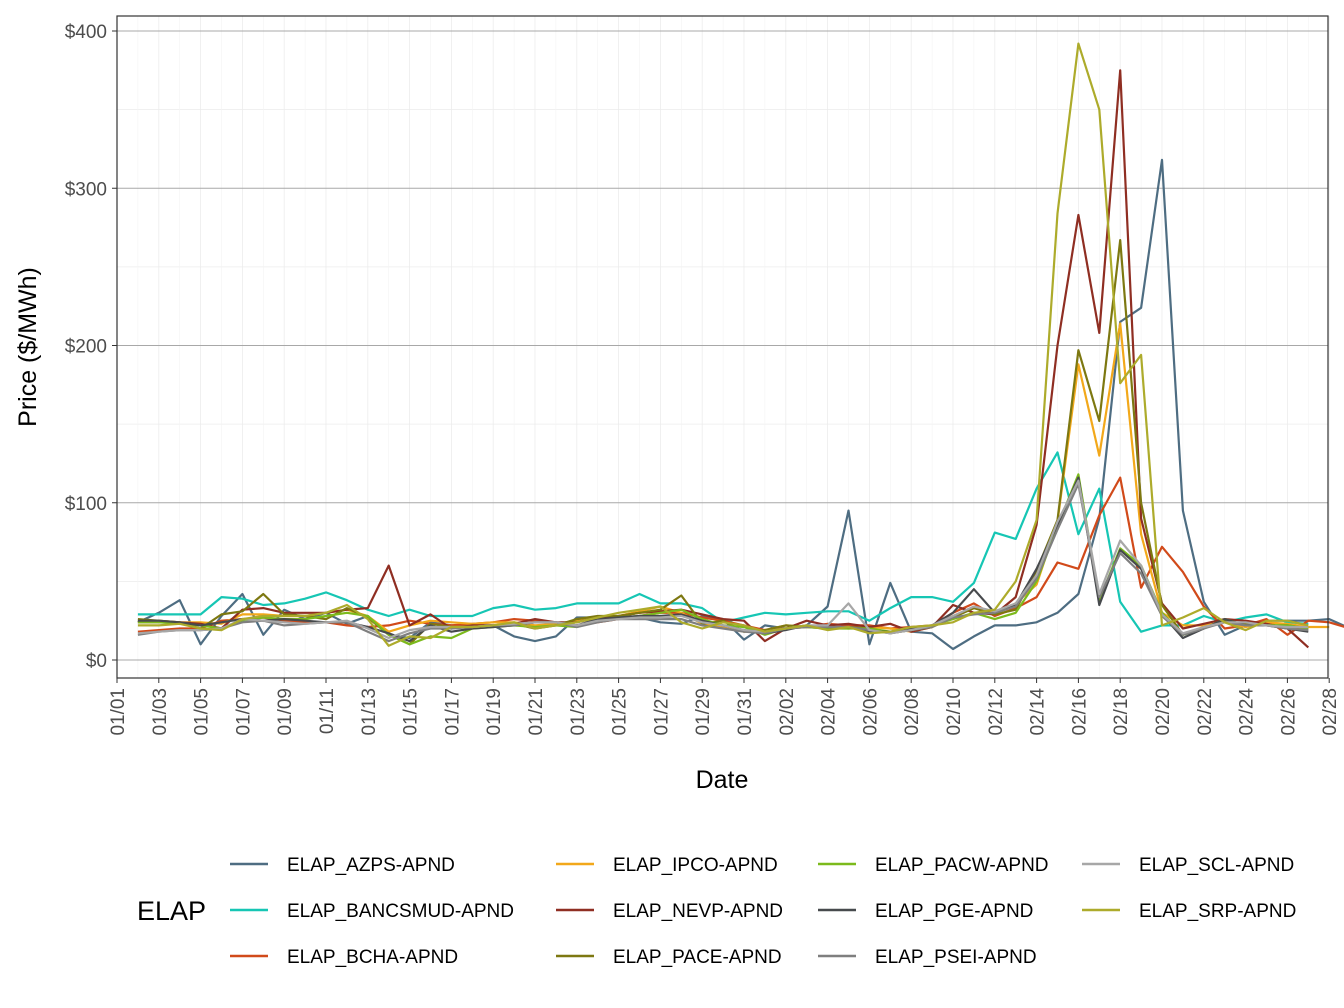 Image resolution: width=1344 pixels, height=1008 pixels. I want to click on x-tick-label: 01/11, so click(327, 711).